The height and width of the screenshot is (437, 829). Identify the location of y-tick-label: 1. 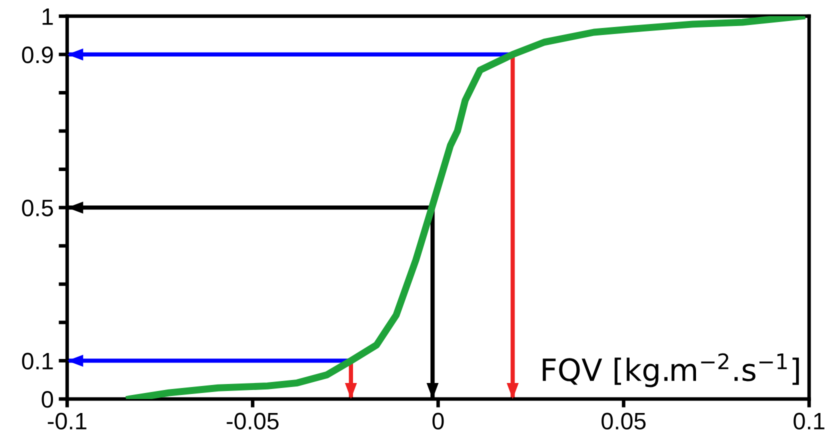
(47, 16).